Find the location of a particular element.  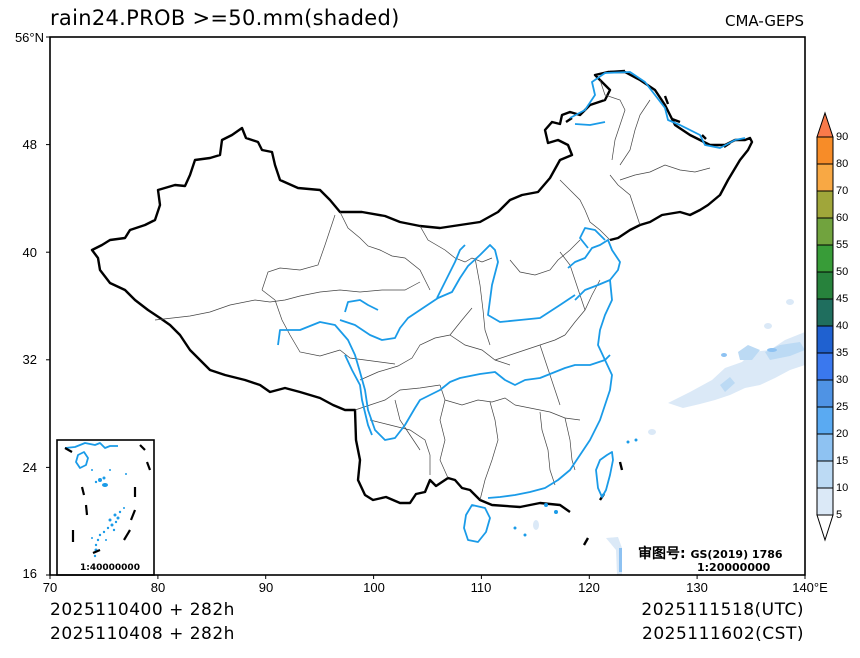

inset-dashes is located at coordinates (108, 499).